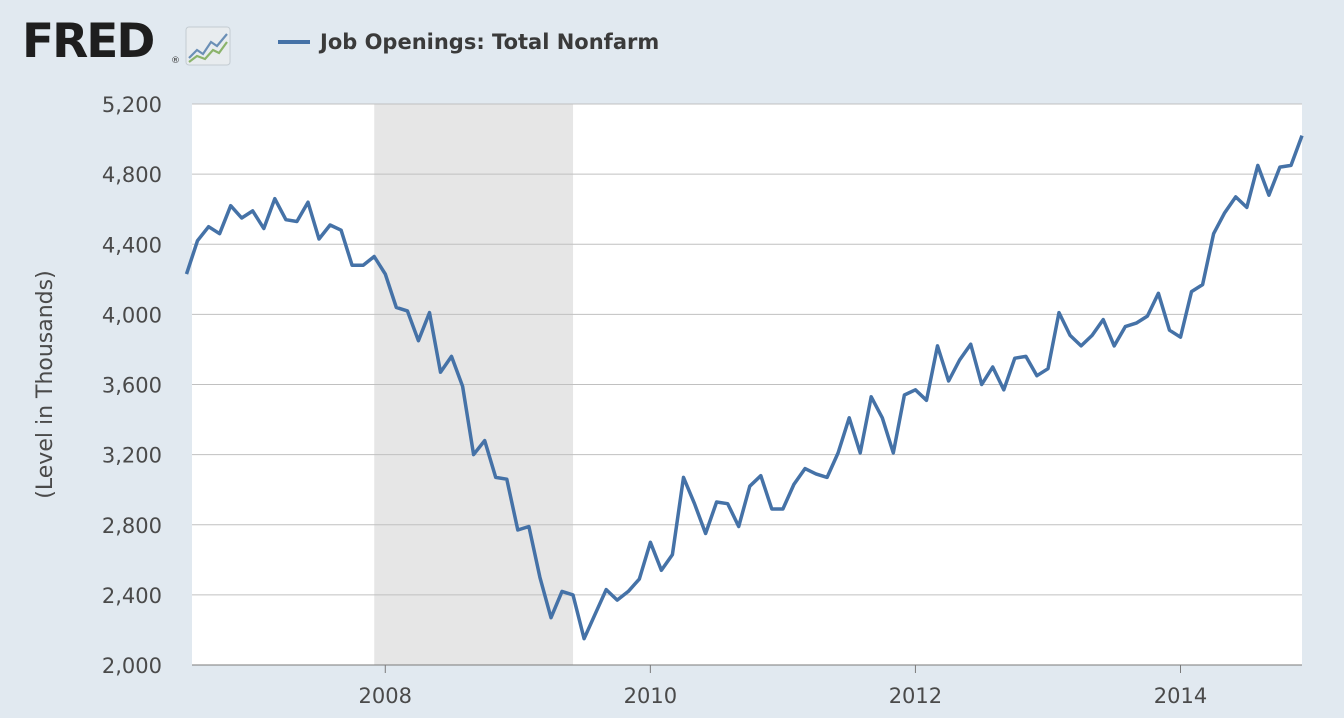 This screenshot has height=718, width=1344. Describe the element at coordinates (45, 384) in the screenshot. I see `y-axis-label: (Level in Thousands)` at that location.